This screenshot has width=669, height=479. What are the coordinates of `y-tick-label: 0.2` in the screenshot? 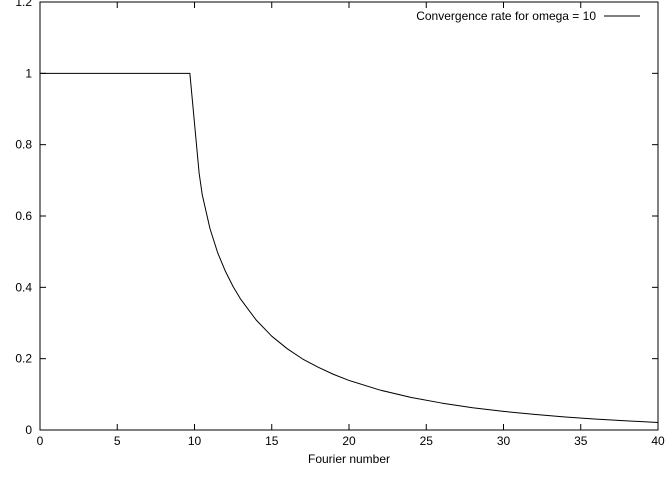 It's located at (23, 359).